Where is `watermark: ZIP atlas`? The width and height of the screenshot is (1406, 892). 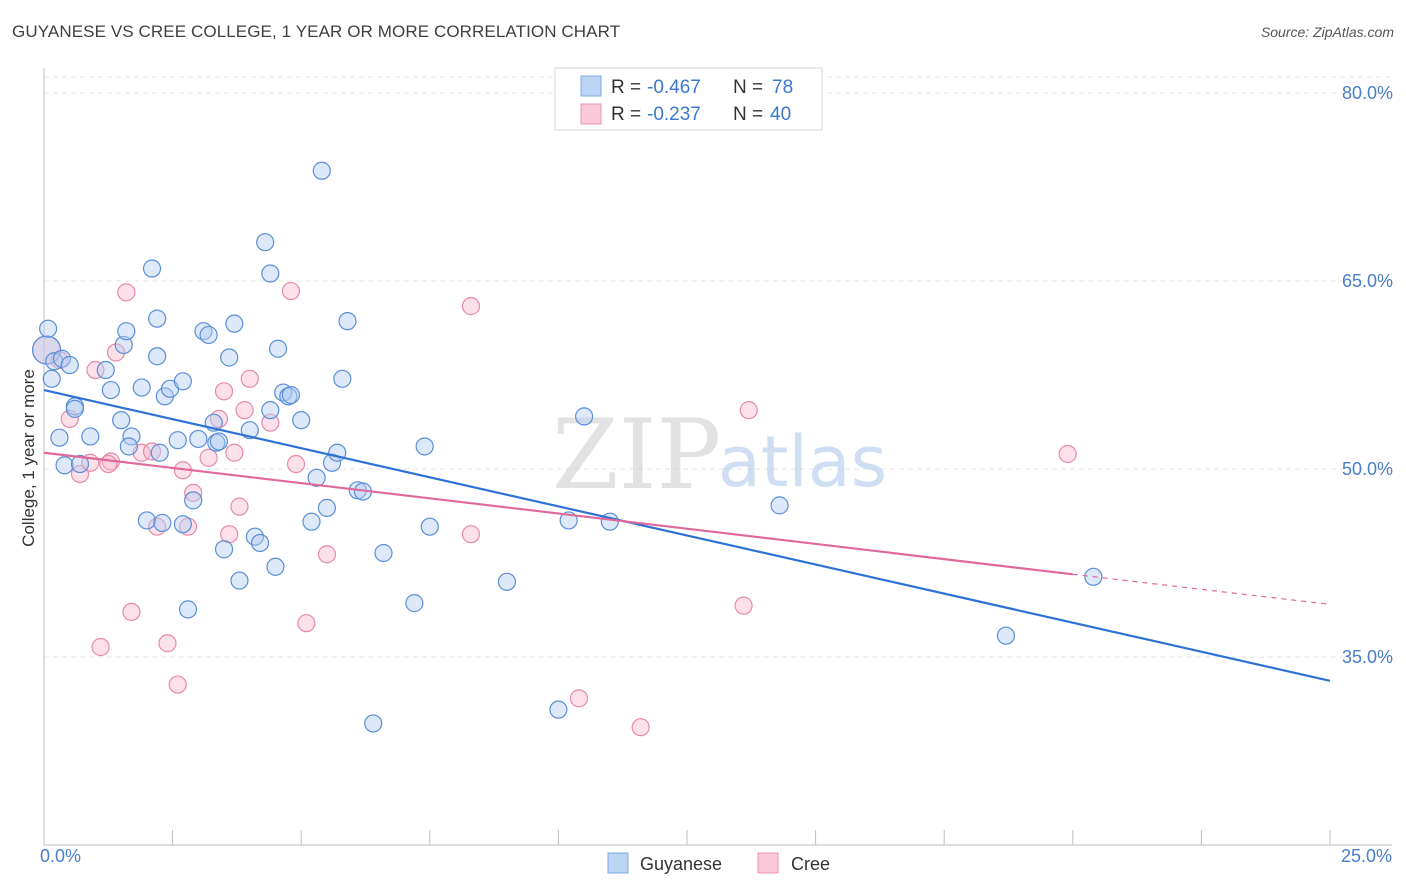 watermark: ZIP atlas is located at coordinates (719, 455).